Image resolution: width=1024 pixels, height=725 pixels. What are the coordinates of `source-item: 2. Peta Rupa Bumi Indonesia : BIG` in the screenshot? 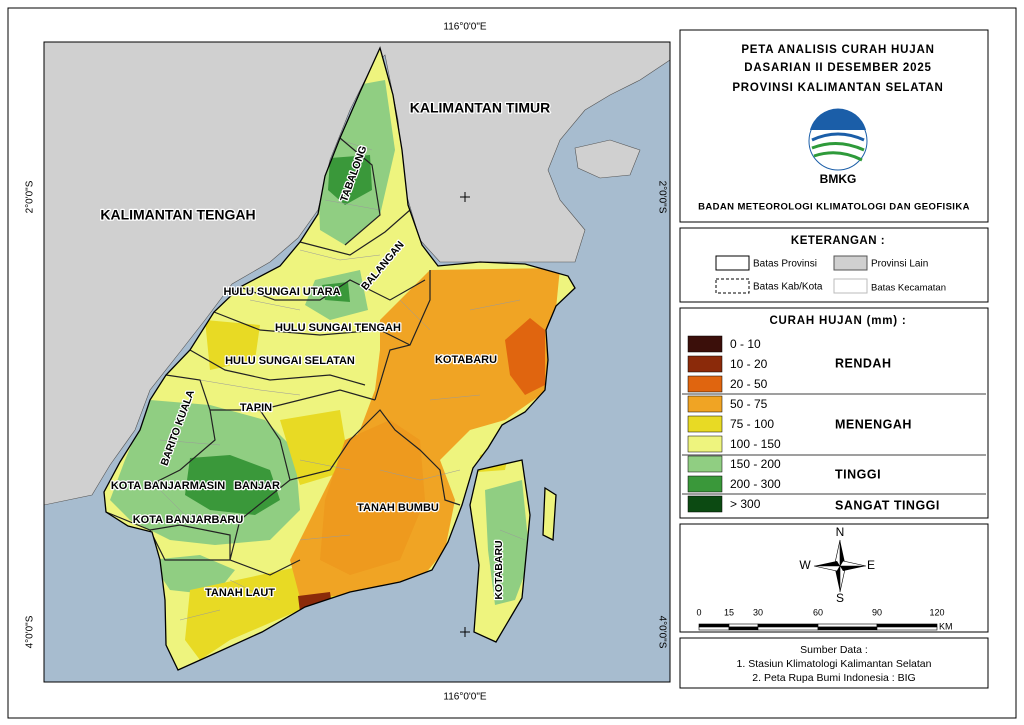 It's located at (833, 678).